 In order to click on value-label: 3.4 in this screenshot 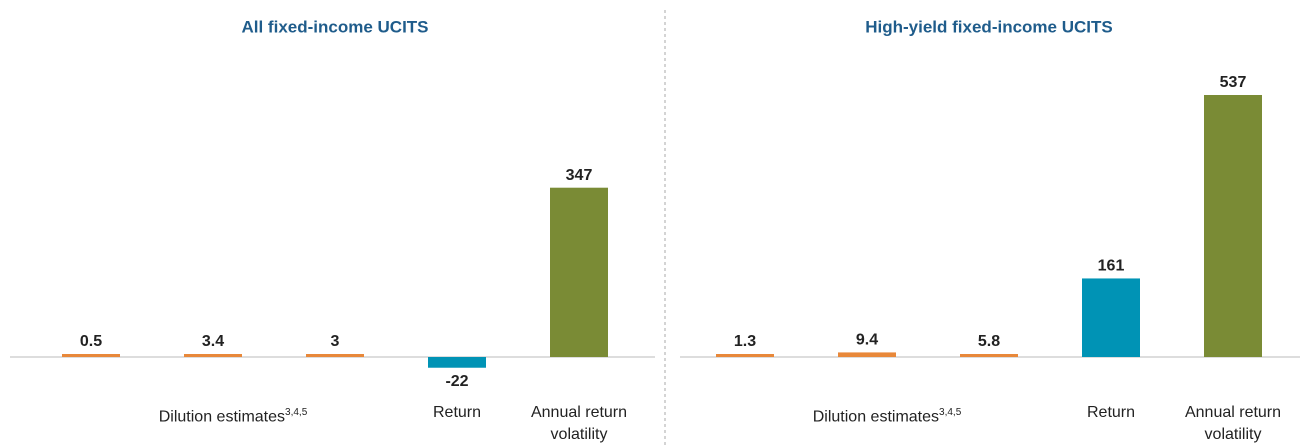, I will do `click(213, 341)`.